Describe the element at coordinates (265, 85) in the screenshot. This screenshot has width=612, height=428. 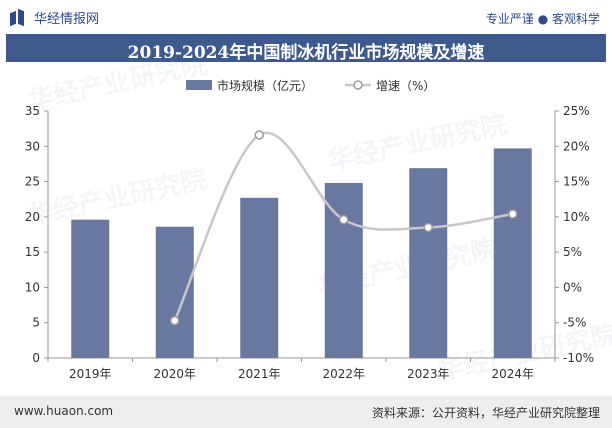
I see `legend-bar-label: 市场规模（亿元）` at that location.